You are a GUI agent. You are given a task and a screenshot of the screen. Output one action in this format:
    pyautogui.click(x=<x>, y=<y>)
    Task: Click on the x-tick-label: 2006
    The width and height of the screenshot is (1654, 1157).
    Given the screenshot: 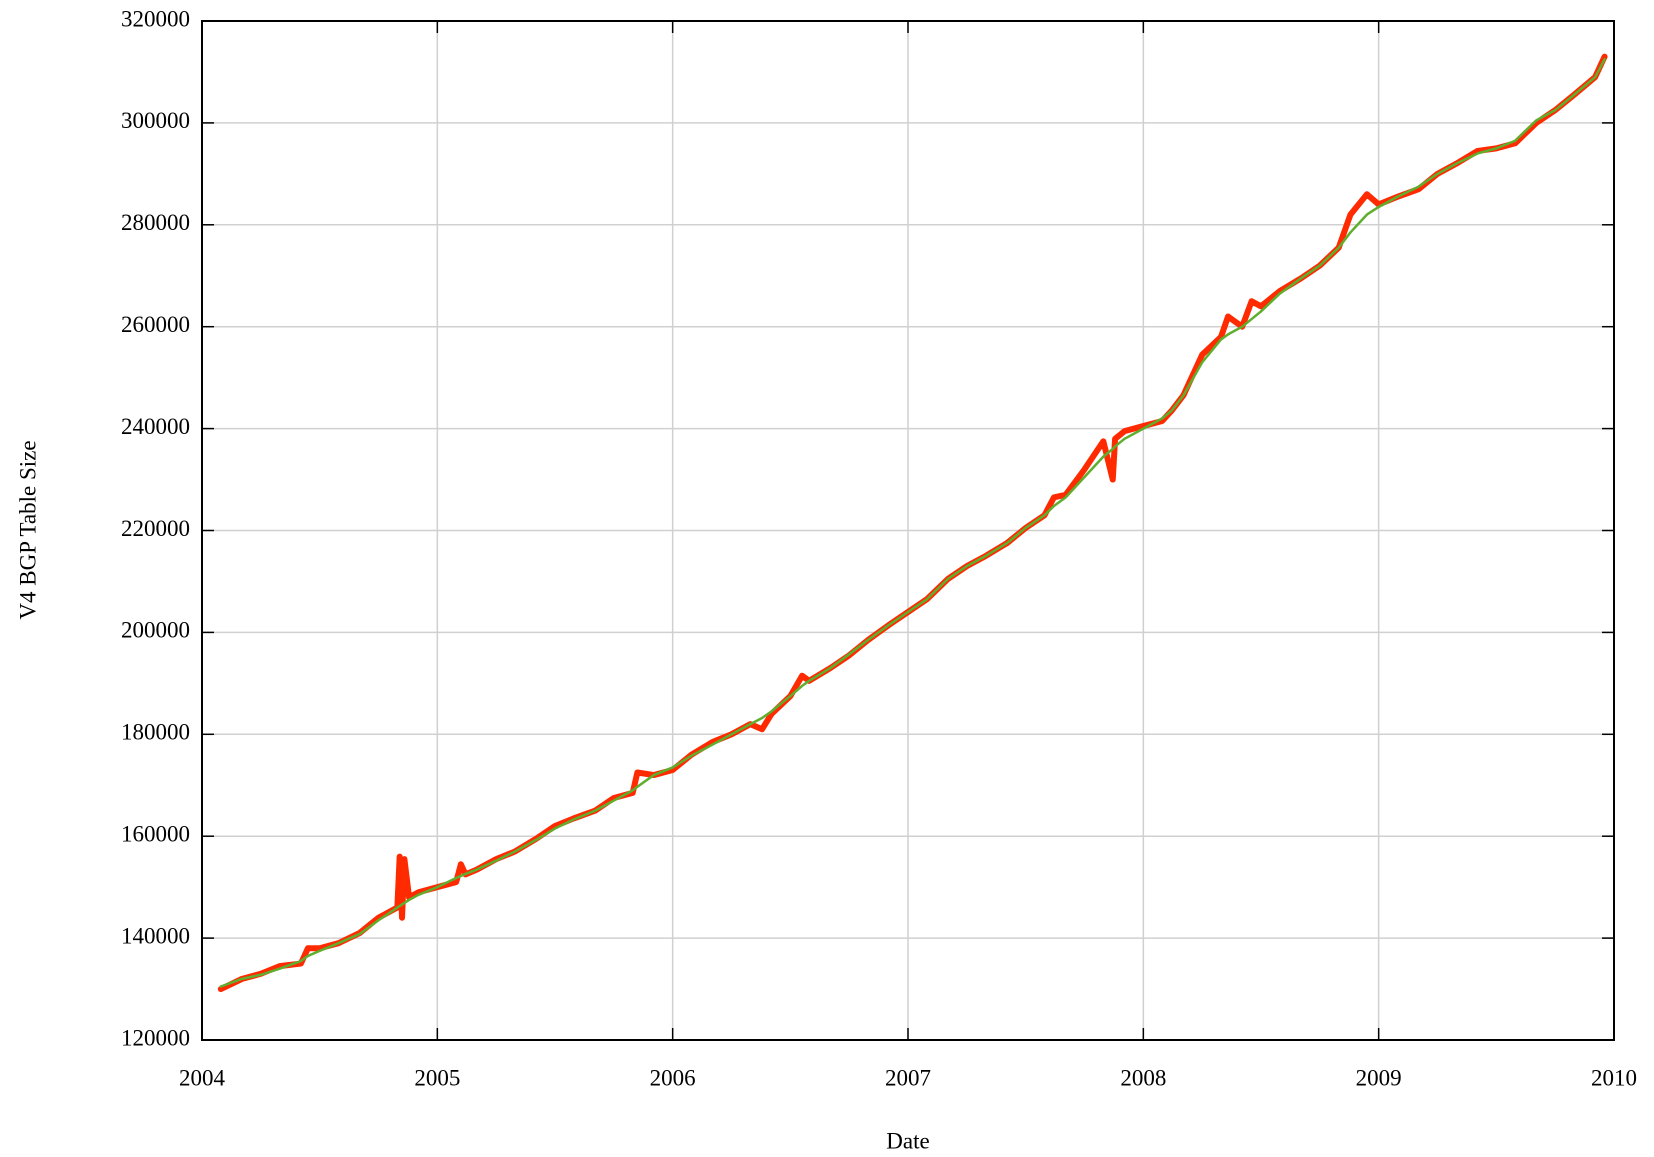 What is the action you would take?
    pyautogui.click(x=673, y=1077)
    